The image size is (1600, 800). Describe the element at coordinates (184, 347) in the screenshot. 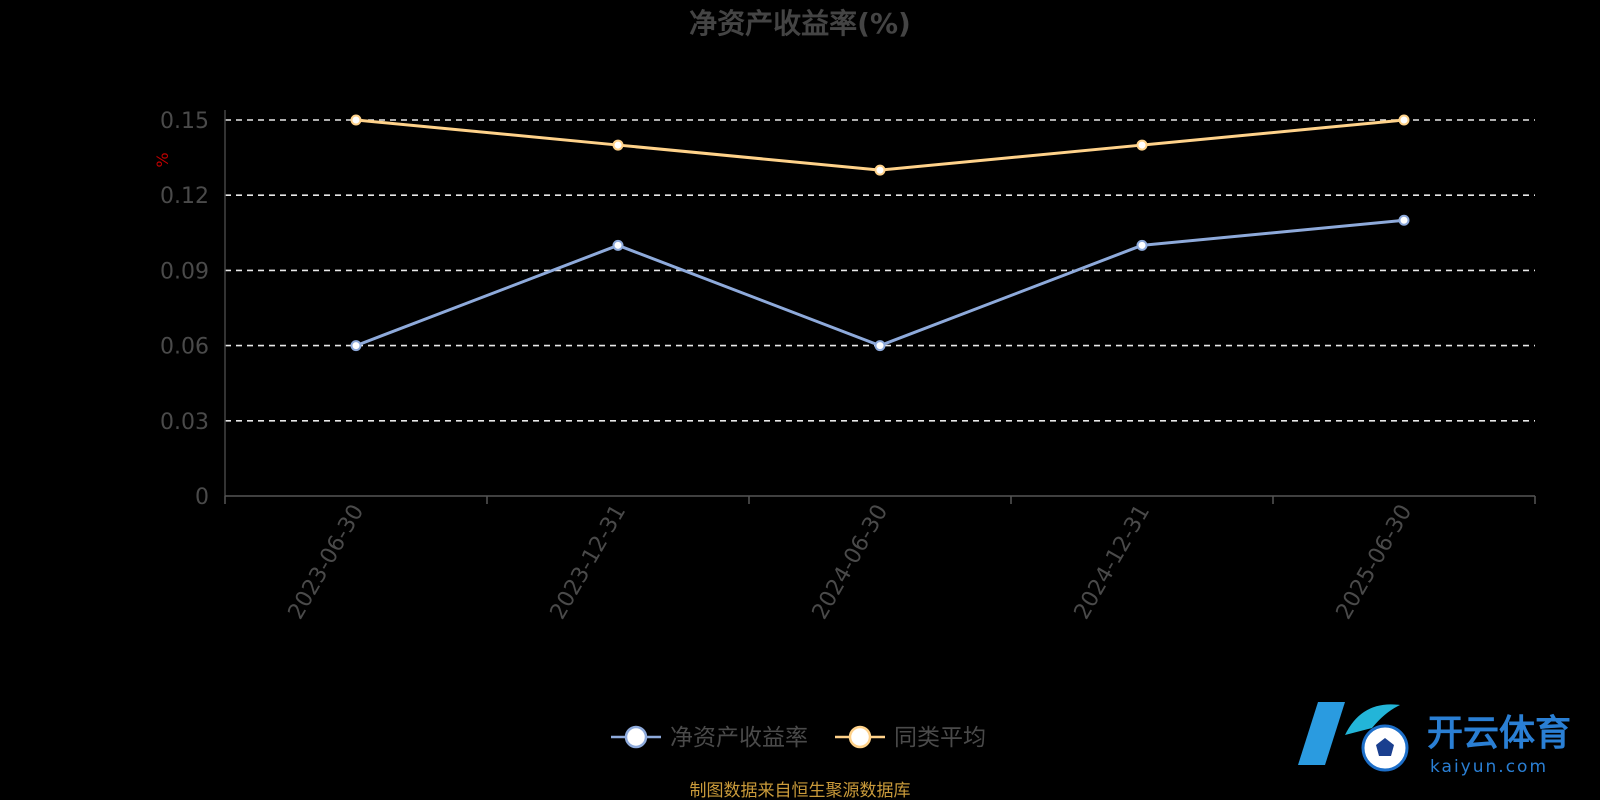

I see `y-tick-label: 0.06` at that location.